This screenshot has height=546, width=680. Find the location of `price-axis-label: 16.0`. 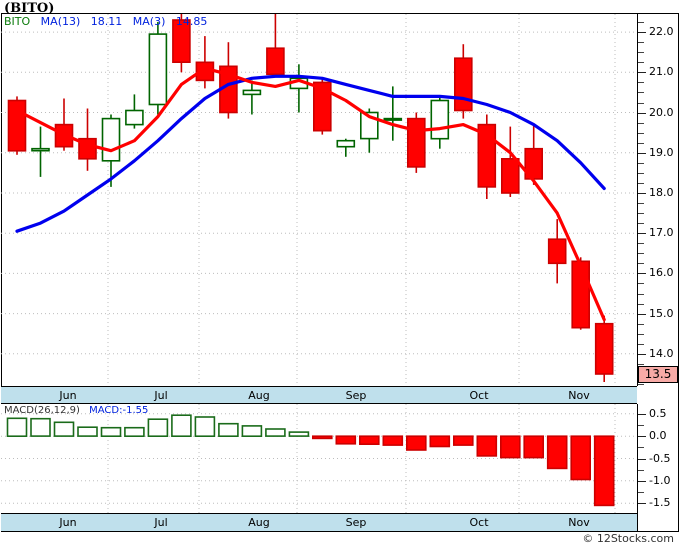

price-axis-label: 16.0 is located at coordinates (661, 273).